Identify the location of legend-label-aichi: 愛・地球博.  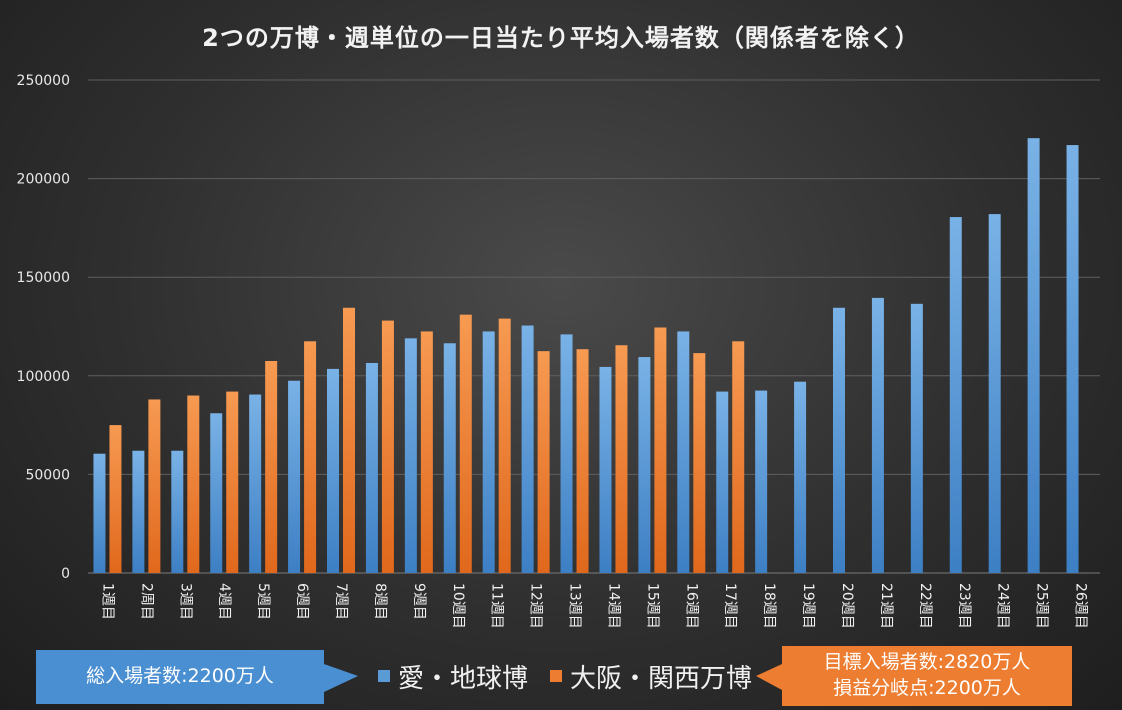
(463, 678).